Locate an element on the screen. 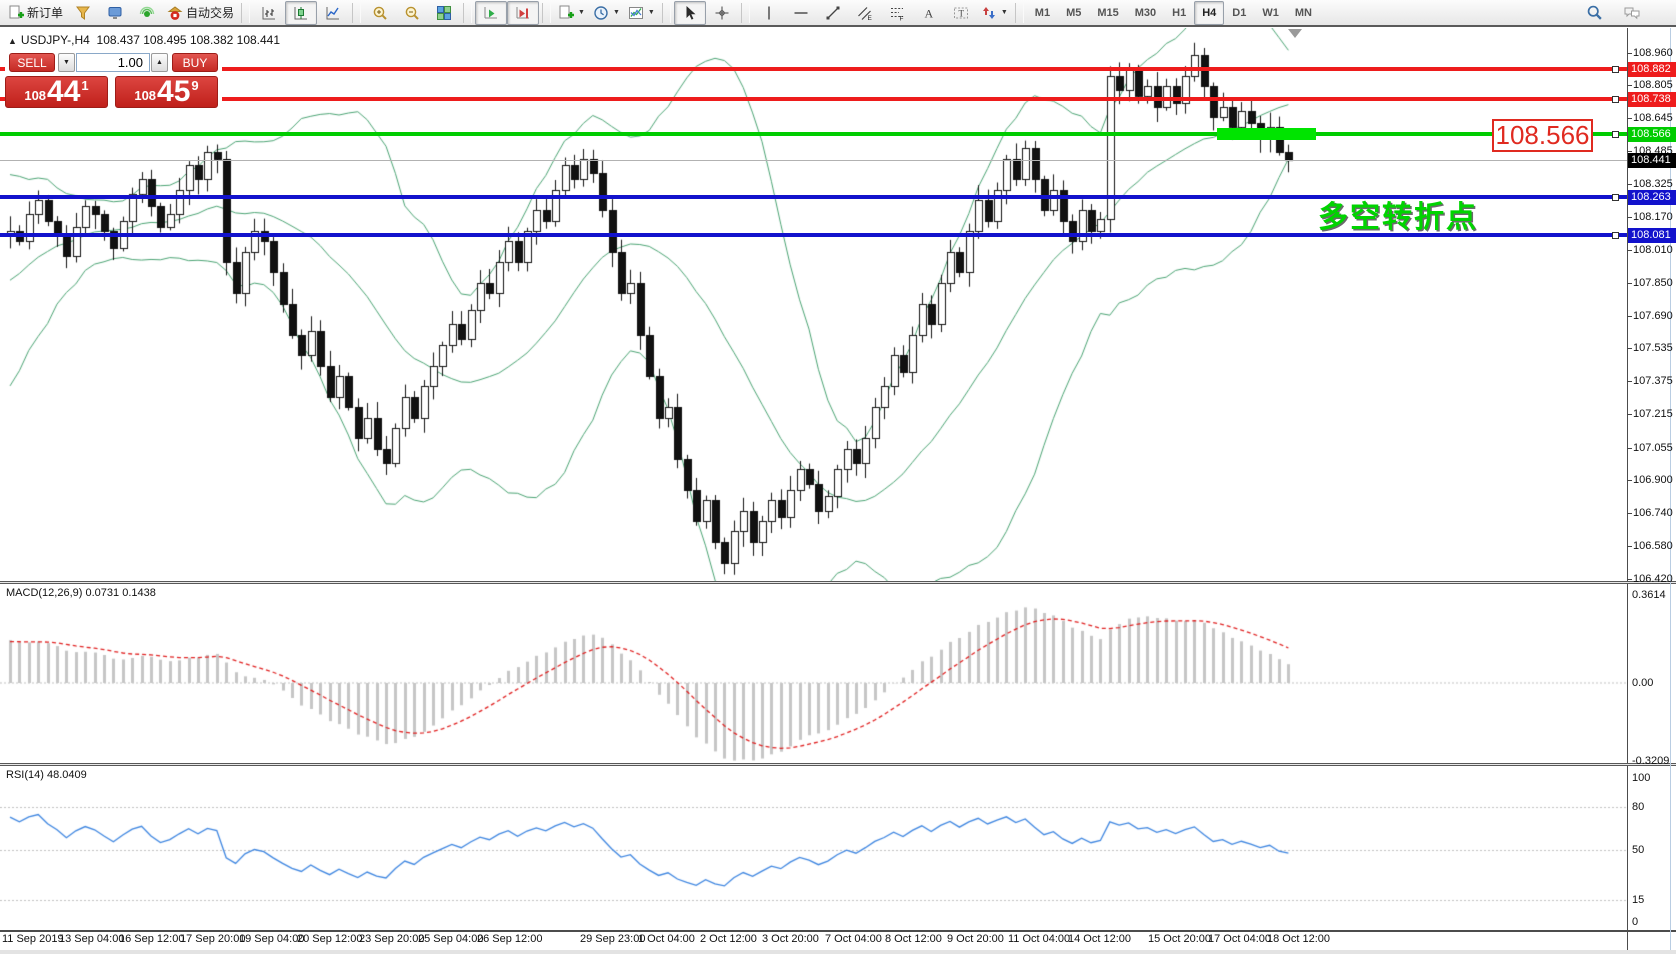  collapse-triangle-icon: ▲ is located at coordinates (12, 41).